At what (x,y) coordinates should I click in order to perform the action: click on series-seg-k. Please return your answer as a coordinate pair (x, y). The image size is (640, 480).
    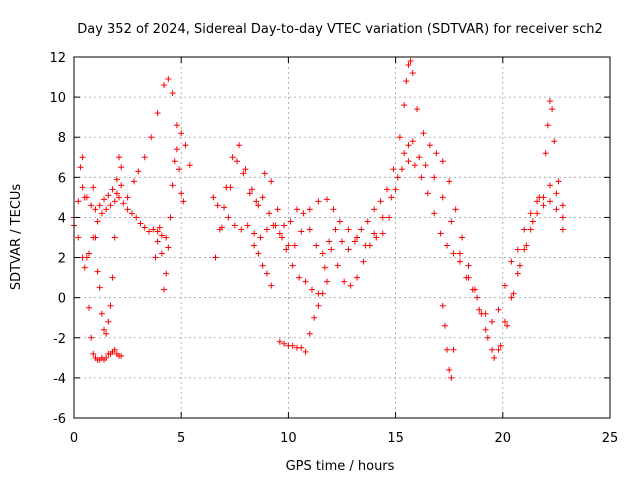
    Looking at the image, I should click on (448, 341).